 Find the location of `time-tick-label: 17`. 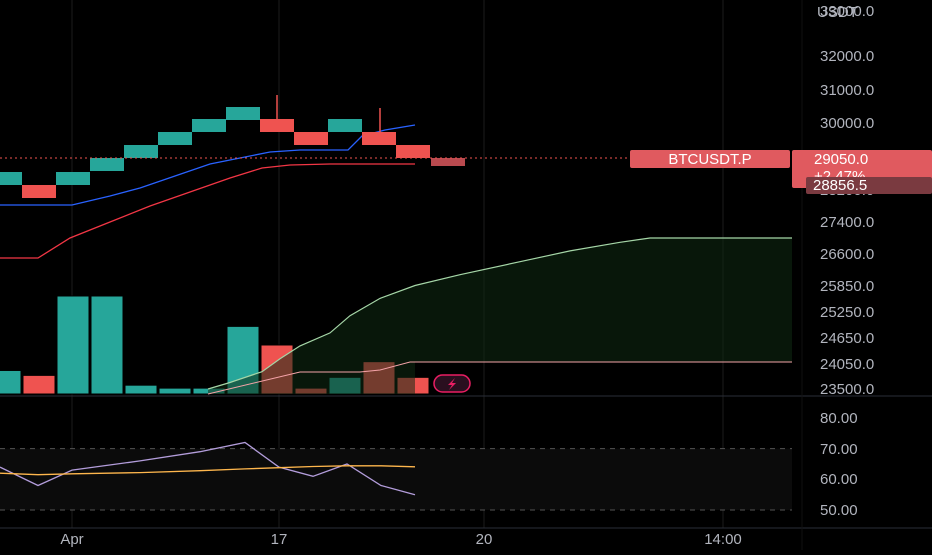

time-tick-label: 17 is located at coordinates (279, 539).